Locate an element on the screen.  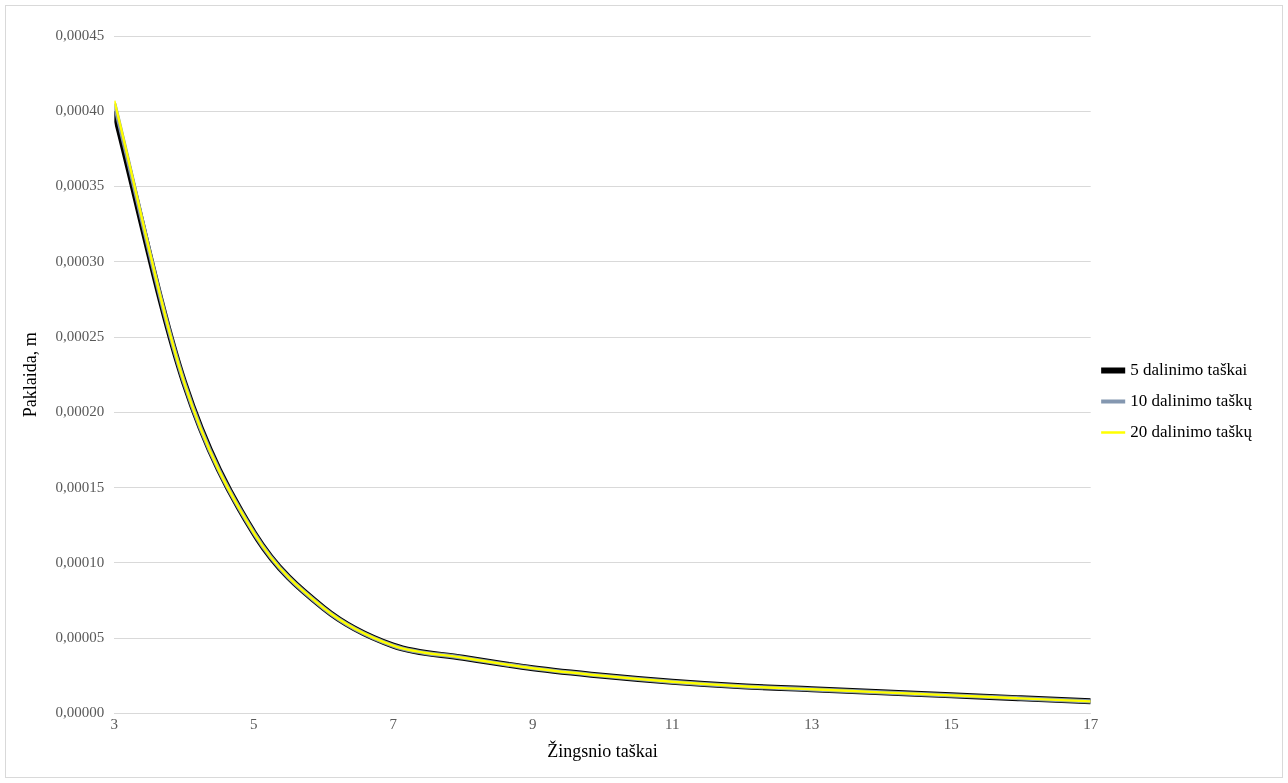
x-tick-label: 3 is located at coordinates (114, 724).